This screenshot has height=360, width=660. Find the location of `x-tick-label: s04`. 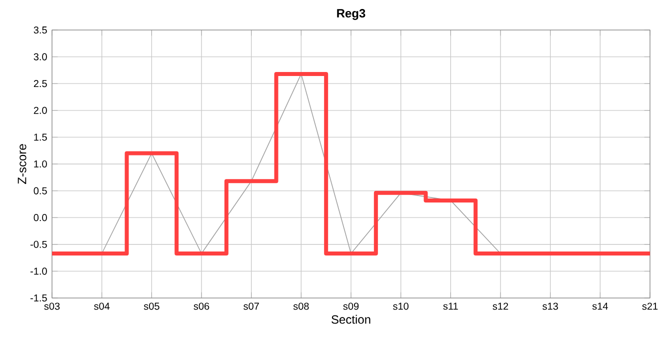

x-tick-label: s04 is located at coordinates (102, 306).